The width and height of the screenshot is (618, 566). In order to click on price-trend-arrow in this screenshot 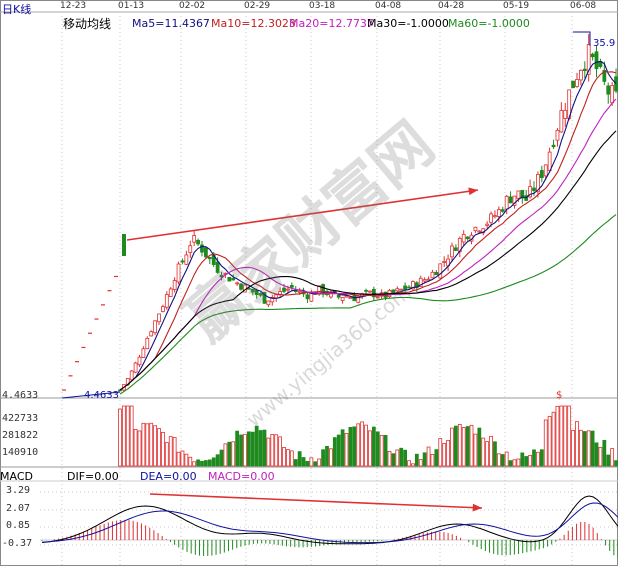, I will do `click(302, 215)`.